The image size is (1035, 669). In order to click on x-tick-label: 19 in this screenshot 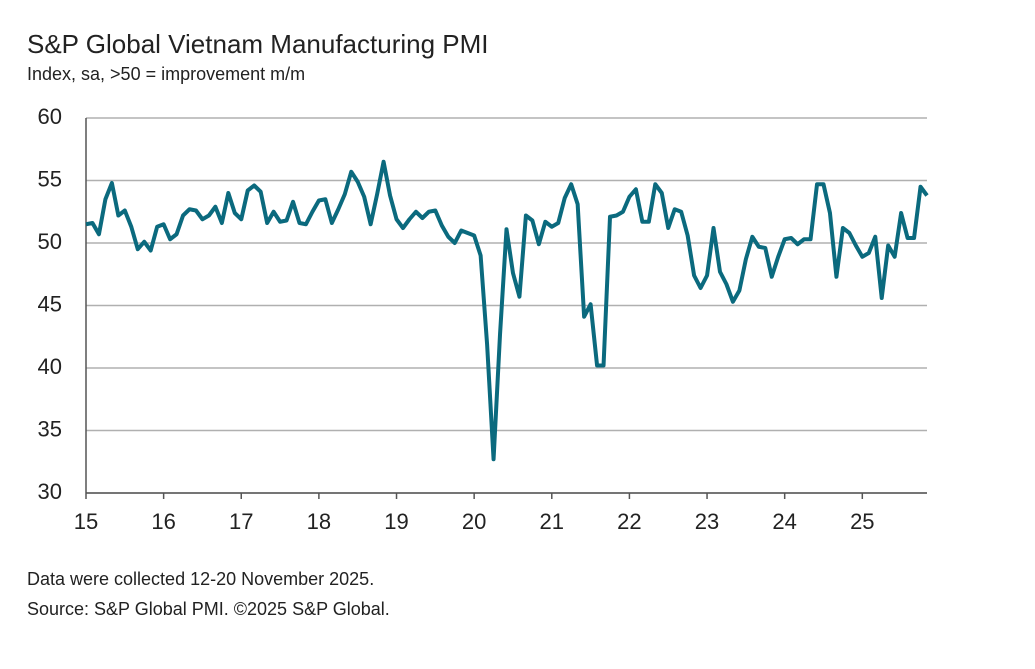, I will do `click(396, 521)`.